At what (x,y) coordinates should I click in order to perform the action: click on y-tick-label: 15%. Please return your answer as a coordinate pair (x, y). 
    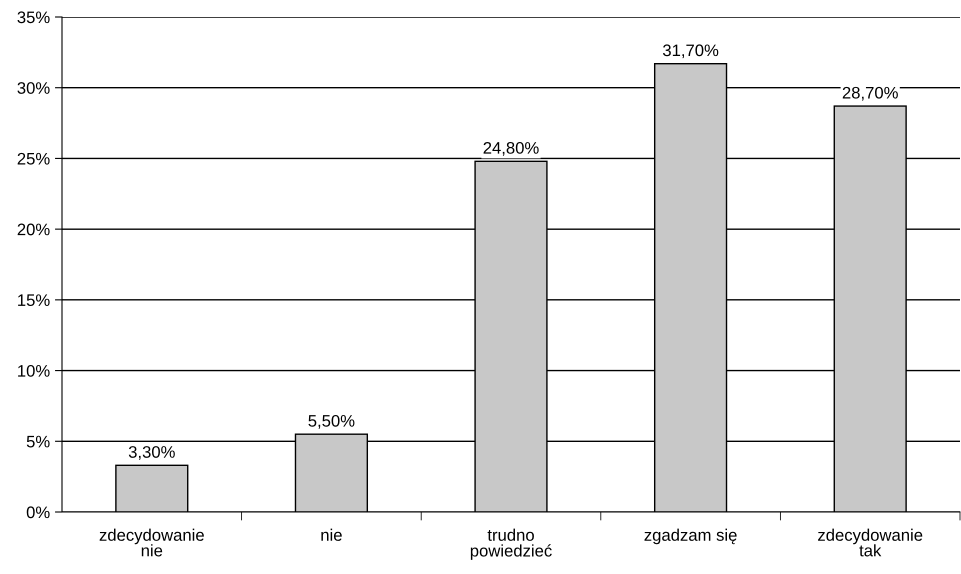
    Looking at the image, I should click on (34, 300).